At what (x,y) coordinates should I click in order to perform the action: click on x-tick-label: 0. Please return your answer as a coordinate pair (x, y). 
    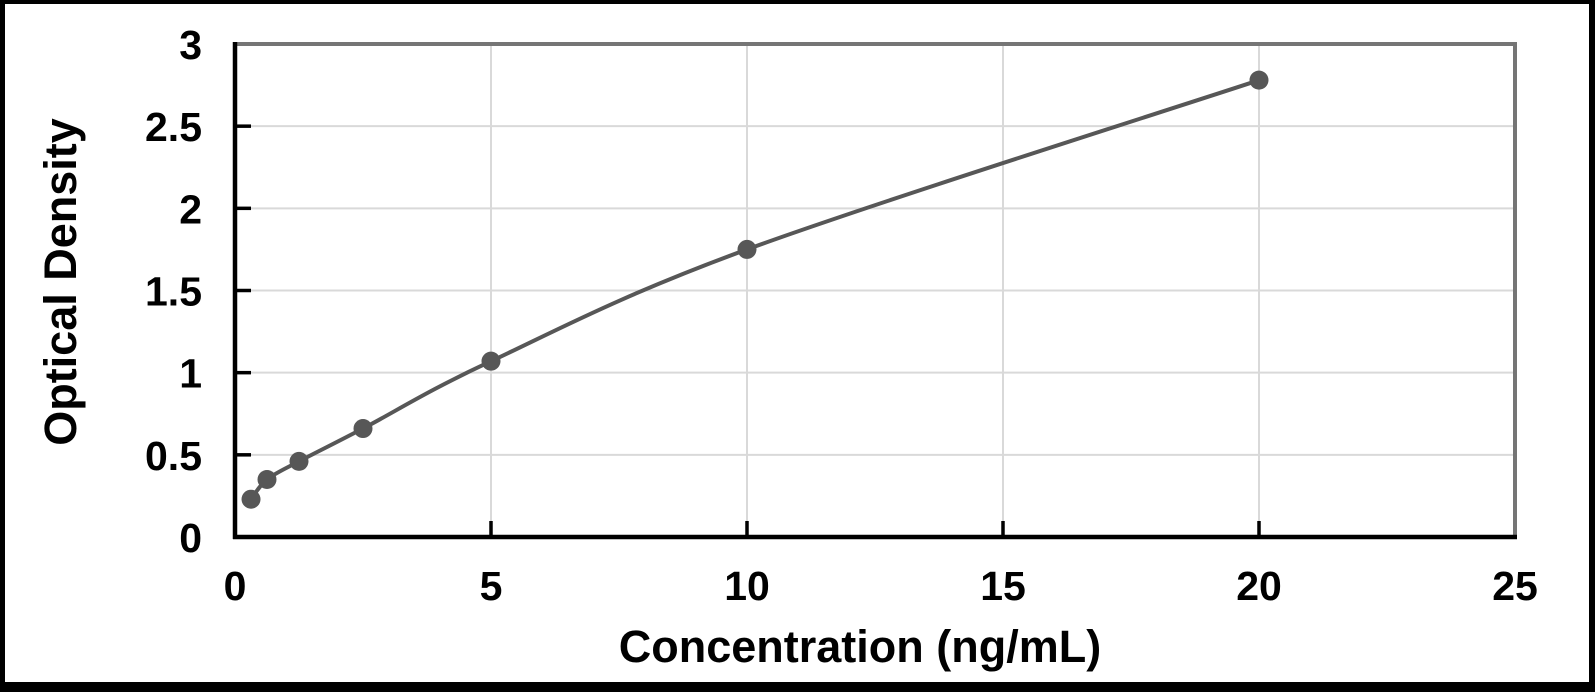
    Looking at the image, I should click on (235, 586).